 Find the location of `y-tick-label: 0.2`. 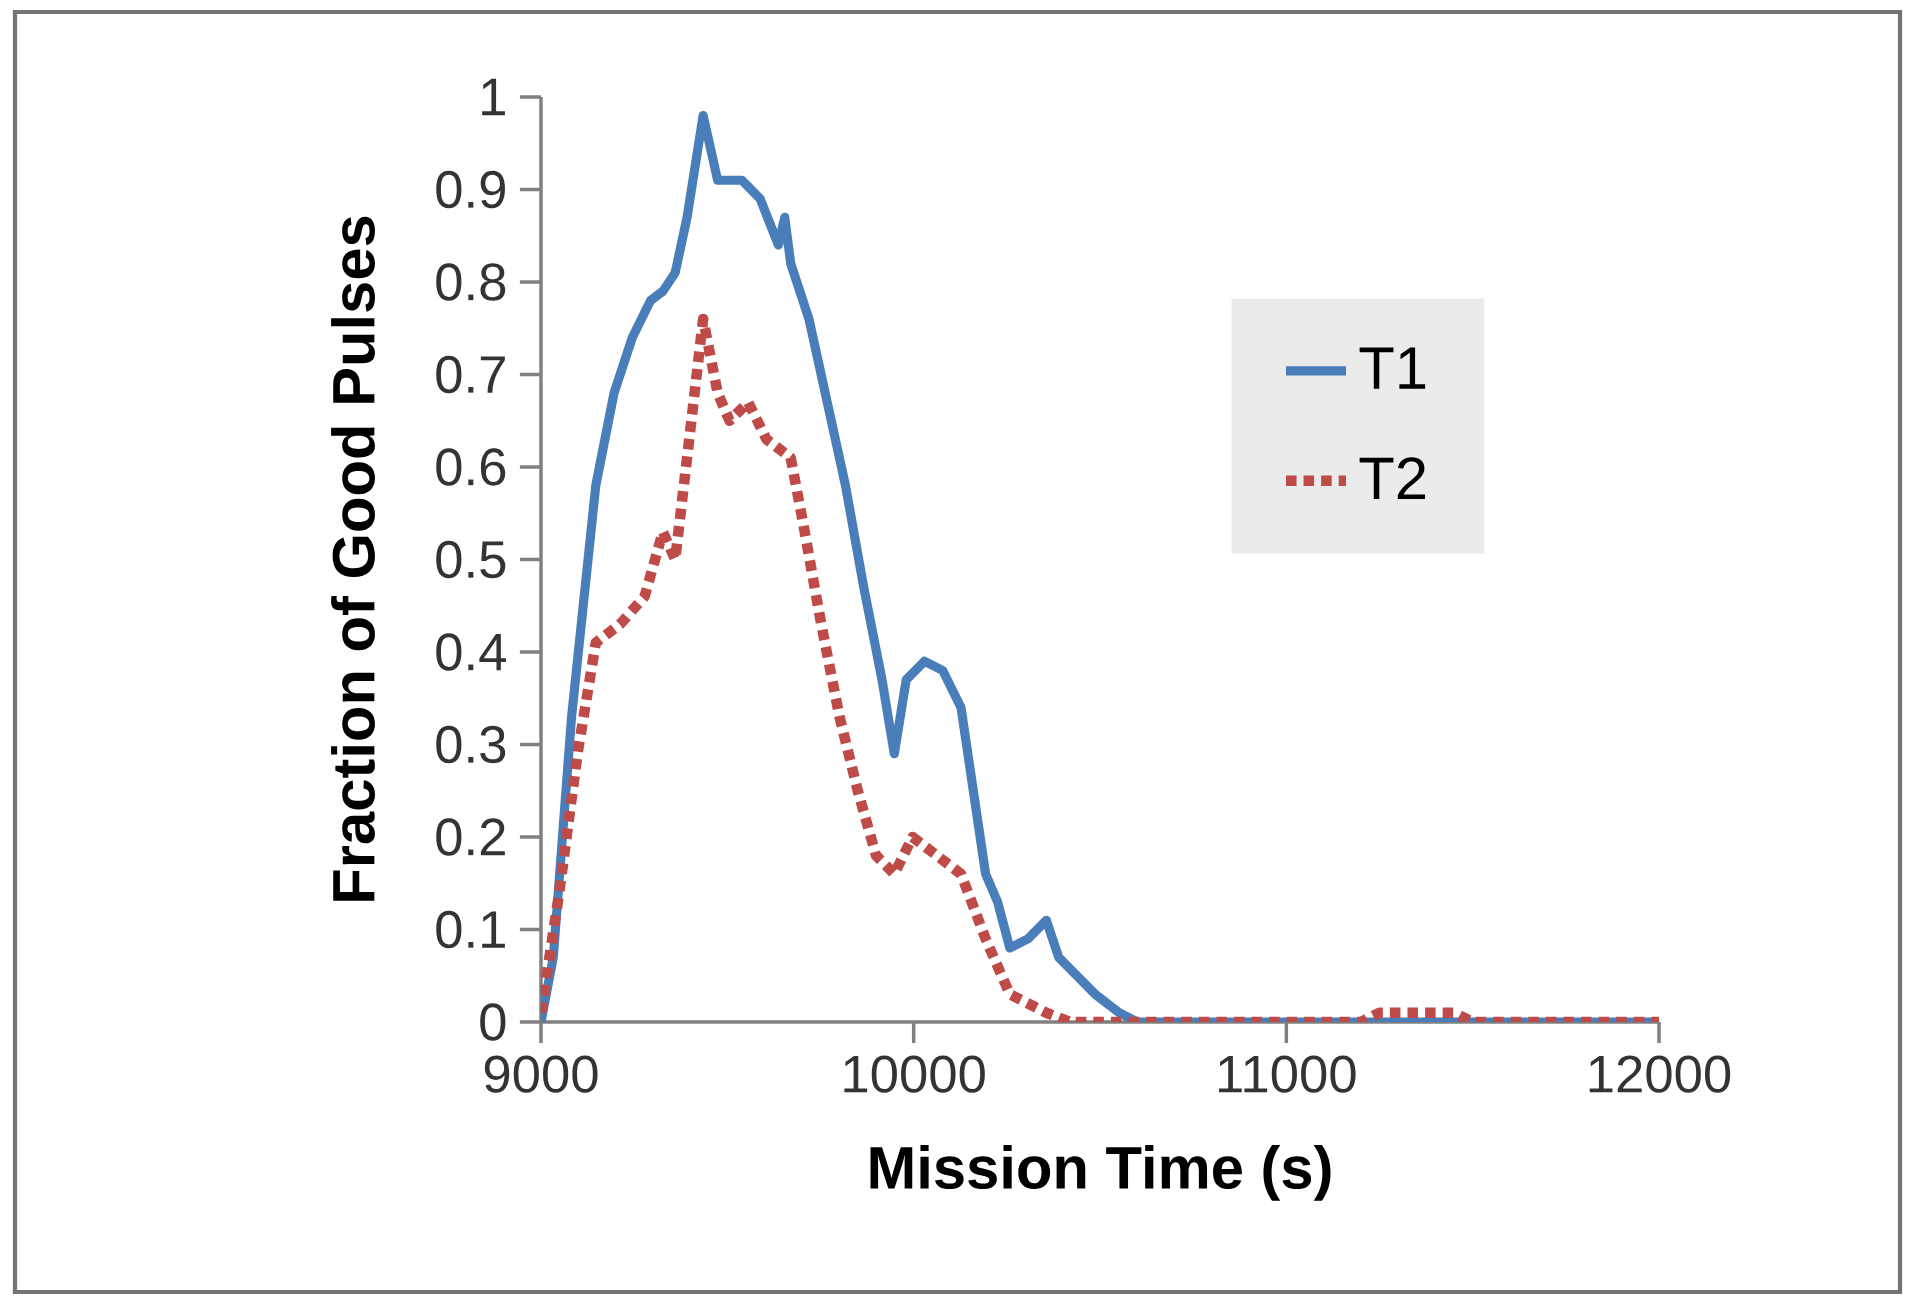

y-tick-label: 0.2 is located at coordinates (470, 837).